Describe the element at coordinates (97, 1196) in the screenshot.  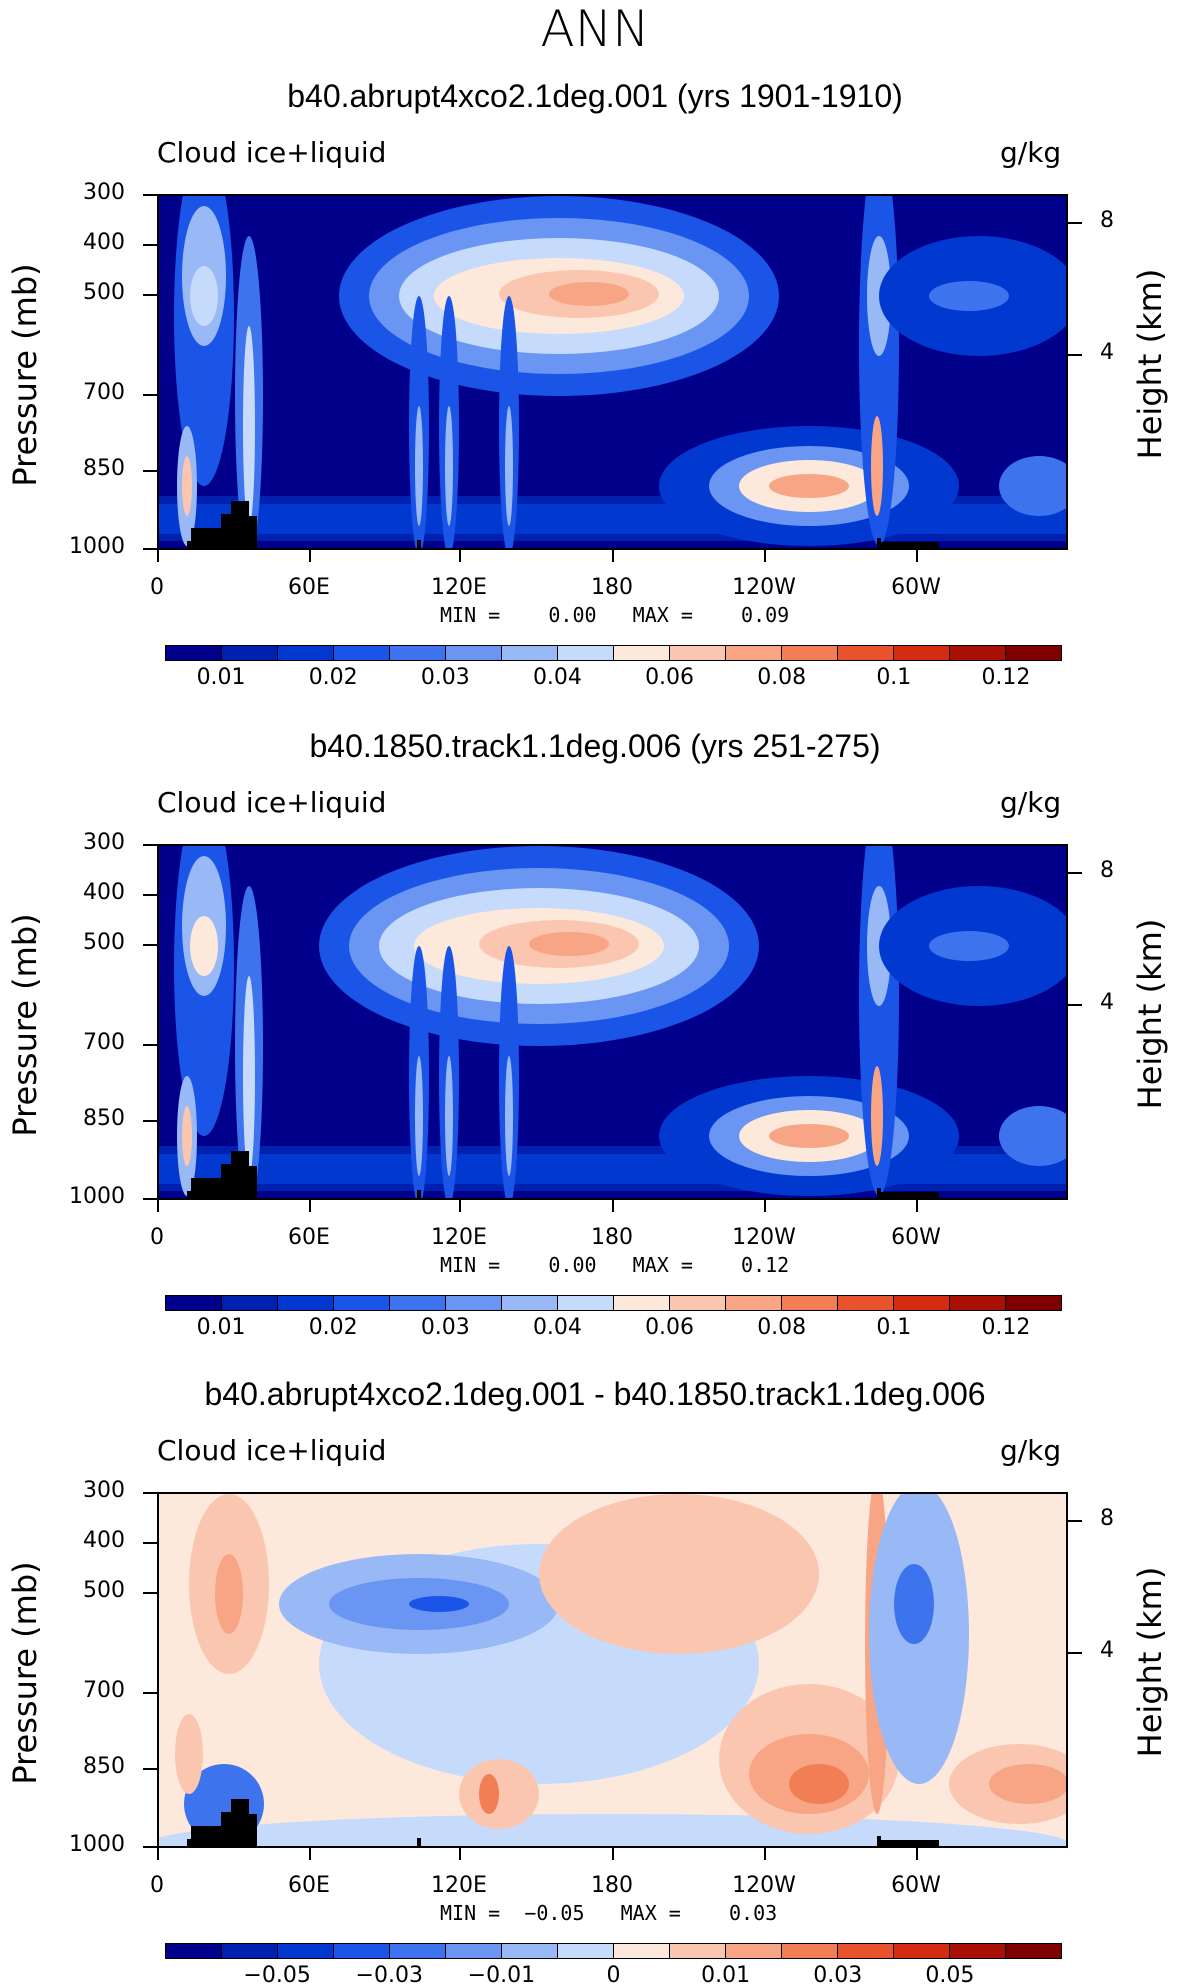
I see `y-tick-label: 1000` at that location.